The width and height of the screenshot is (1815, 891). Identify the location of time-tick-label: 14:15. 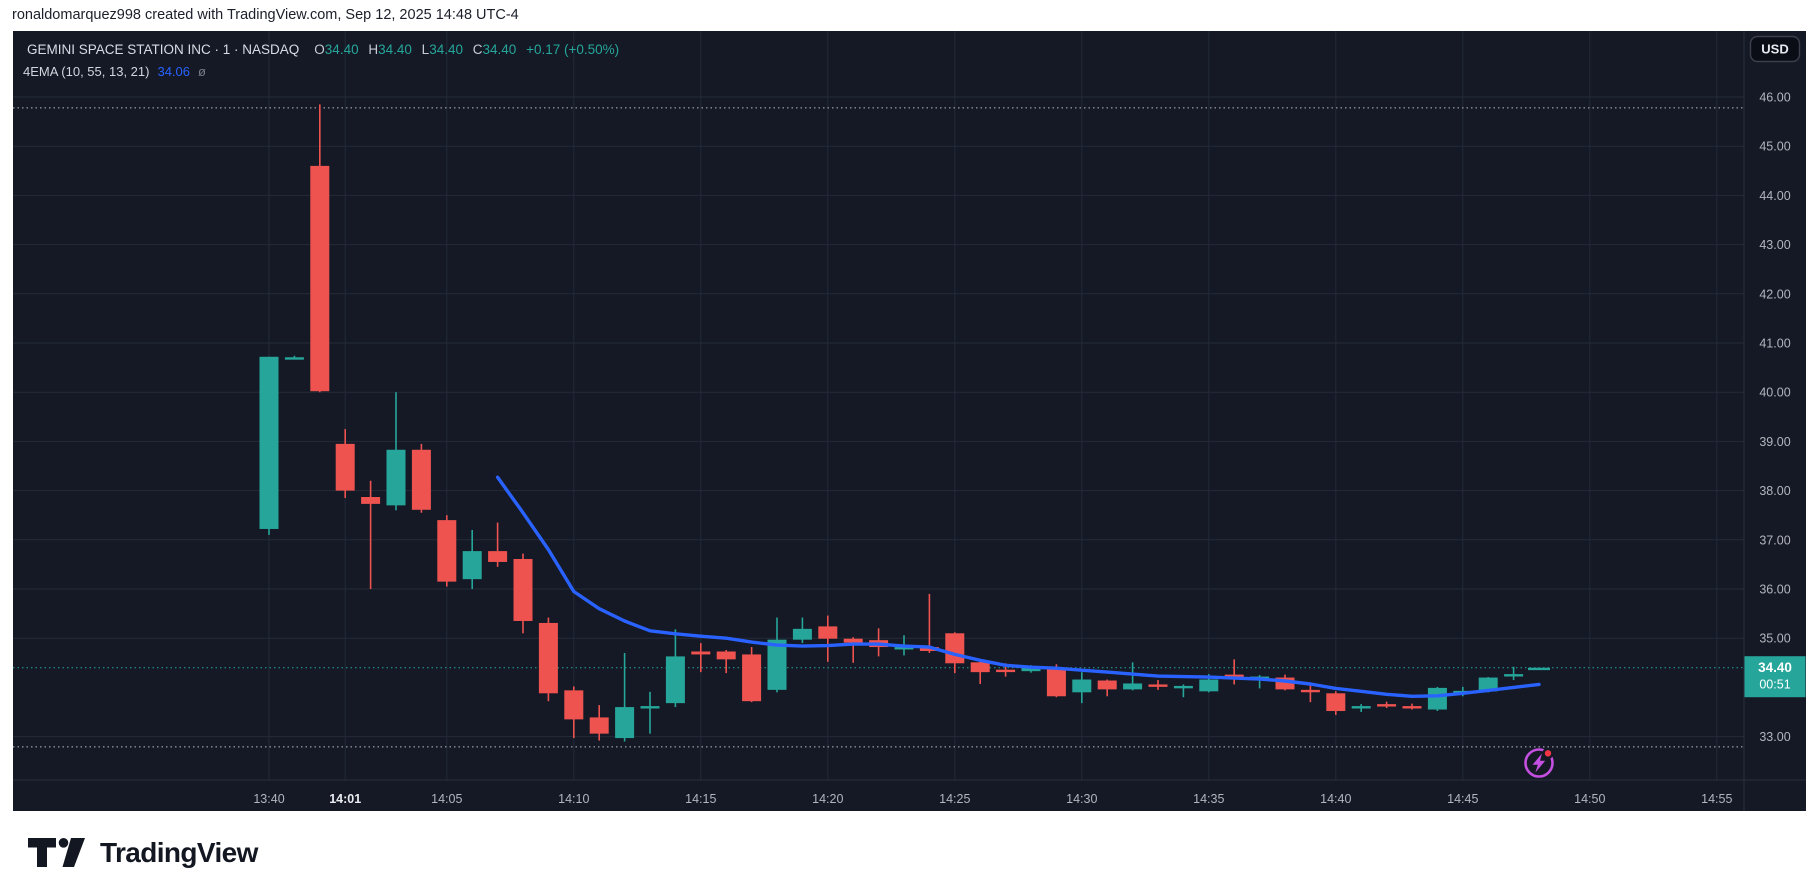
(700, 799).